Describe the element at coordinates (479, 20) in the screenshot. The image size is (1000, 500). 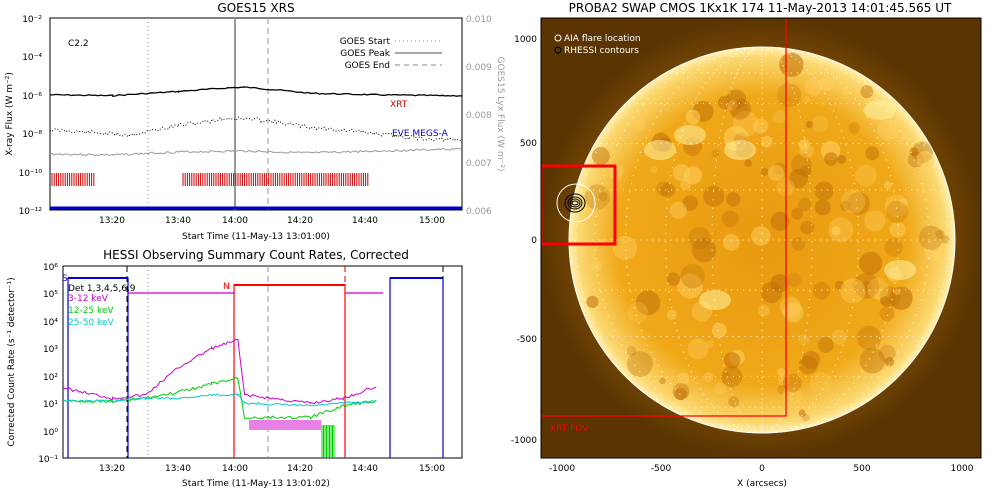
I see `goes-ytick-right: 0.010` at that location.